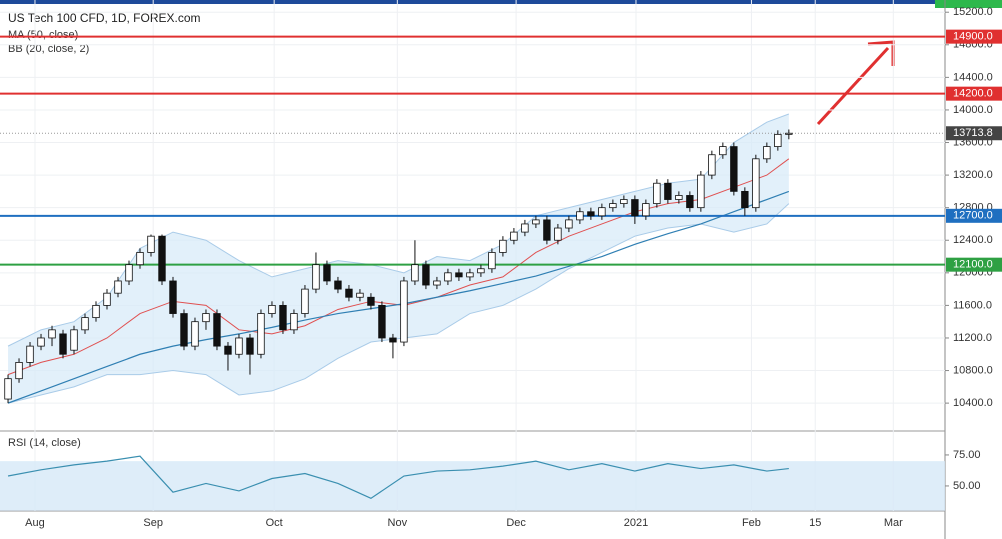  What do you see at coordinates (973, 240) in the screenshot?
I see `y-tick-label: 12400.0` at bounding box center [973, 240].